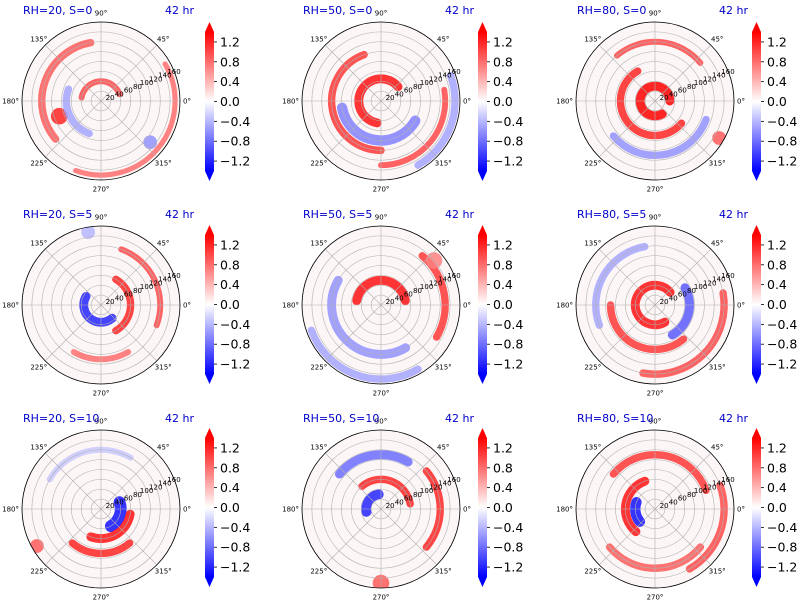 This screenshot has height=612, width=799. What do you see at coordinates (209, 230) in the screenshot?
I see `colorbar-extend-max` at bounding box center [209, 230].